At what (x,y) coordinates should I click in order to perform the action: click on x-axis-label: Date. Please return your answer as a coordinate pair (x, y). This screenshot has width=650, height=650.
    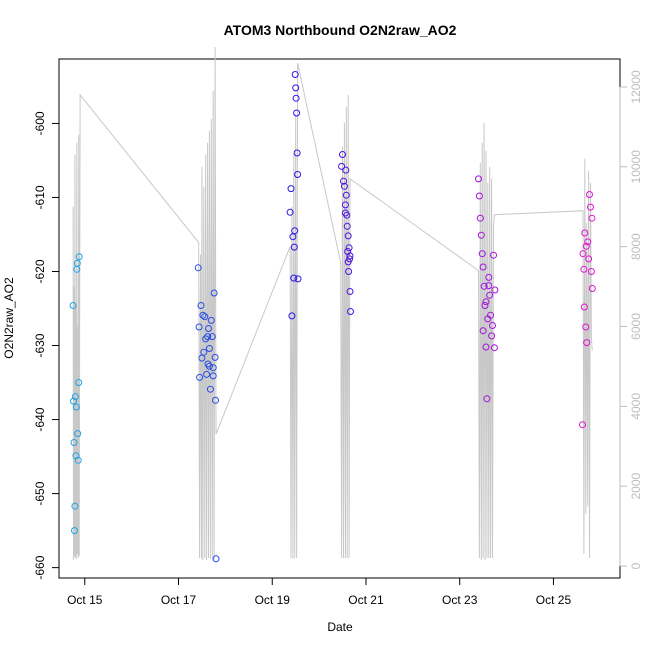
    Looking at the image, I should click on (340, 627).